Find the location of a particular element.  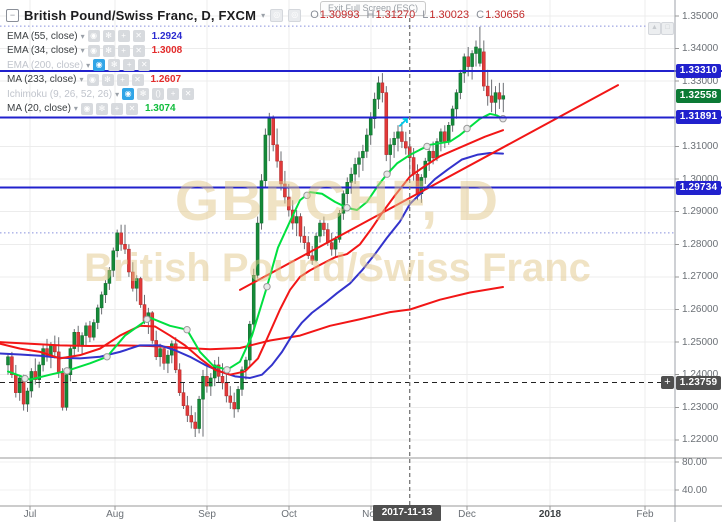

compare-button: ◎ is located at coordinates (277, 15).